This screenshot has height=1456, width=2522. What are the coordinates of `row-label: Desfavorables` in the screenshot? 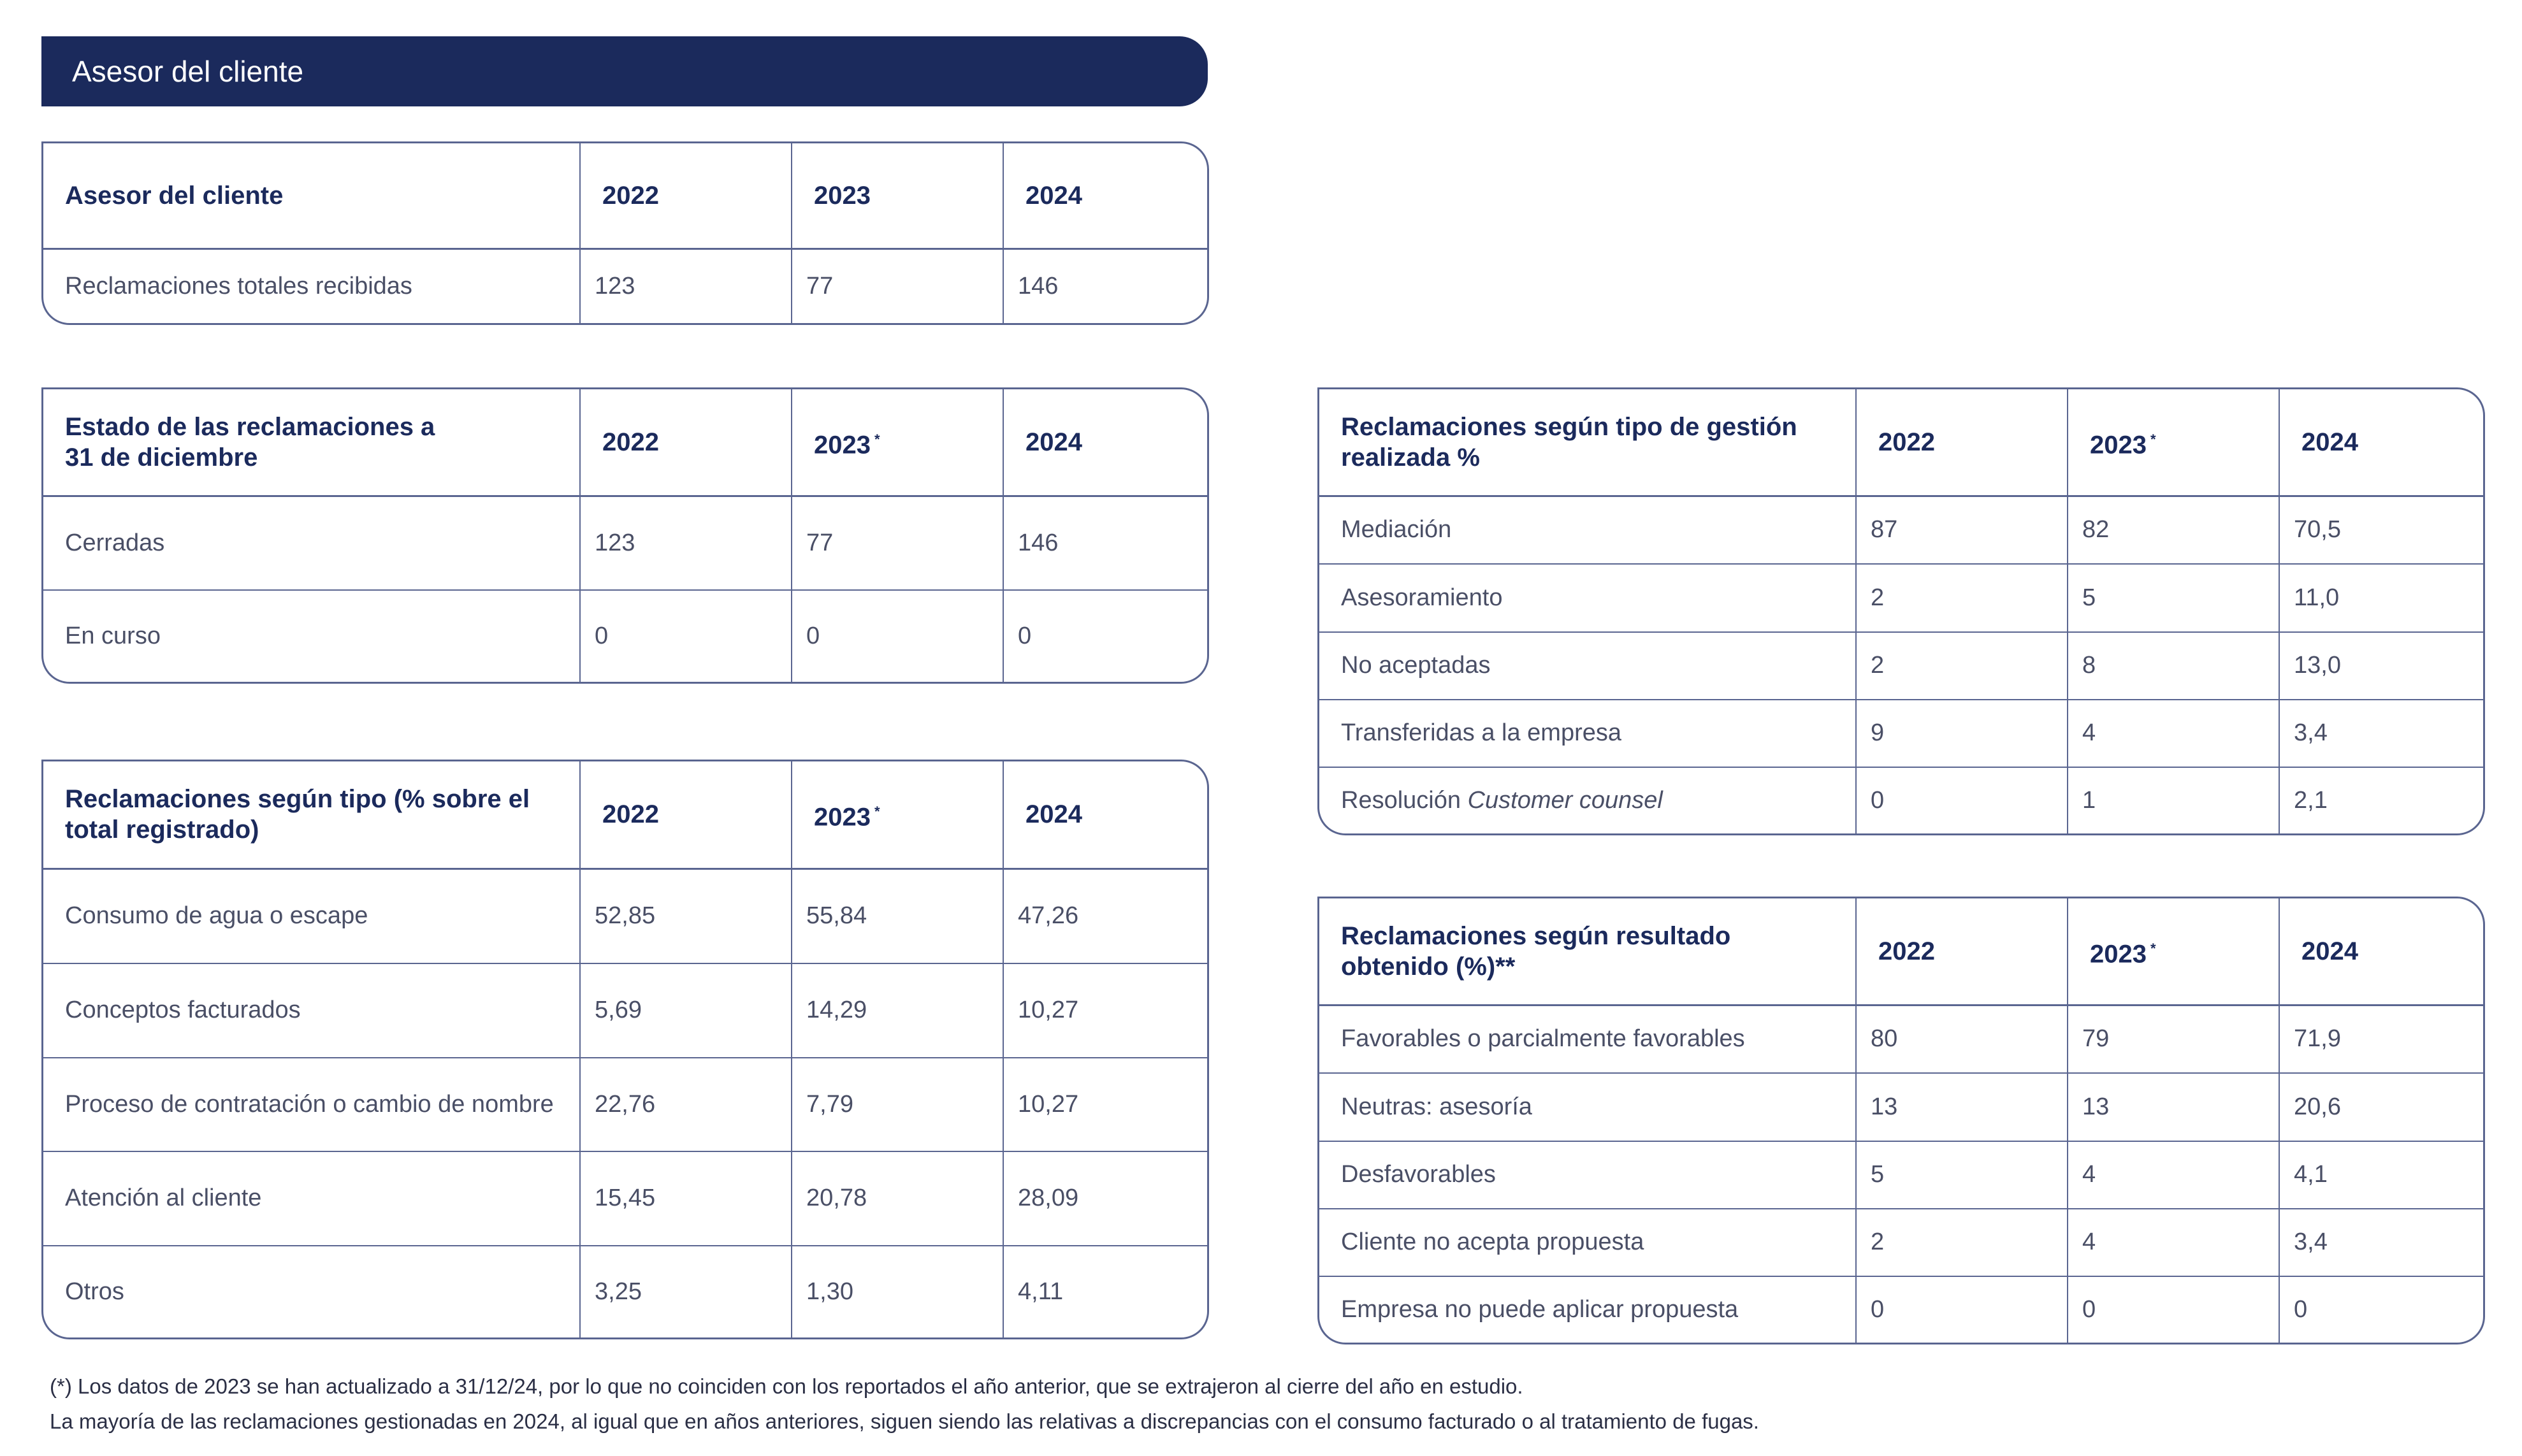 It's located at (1588, 1174).